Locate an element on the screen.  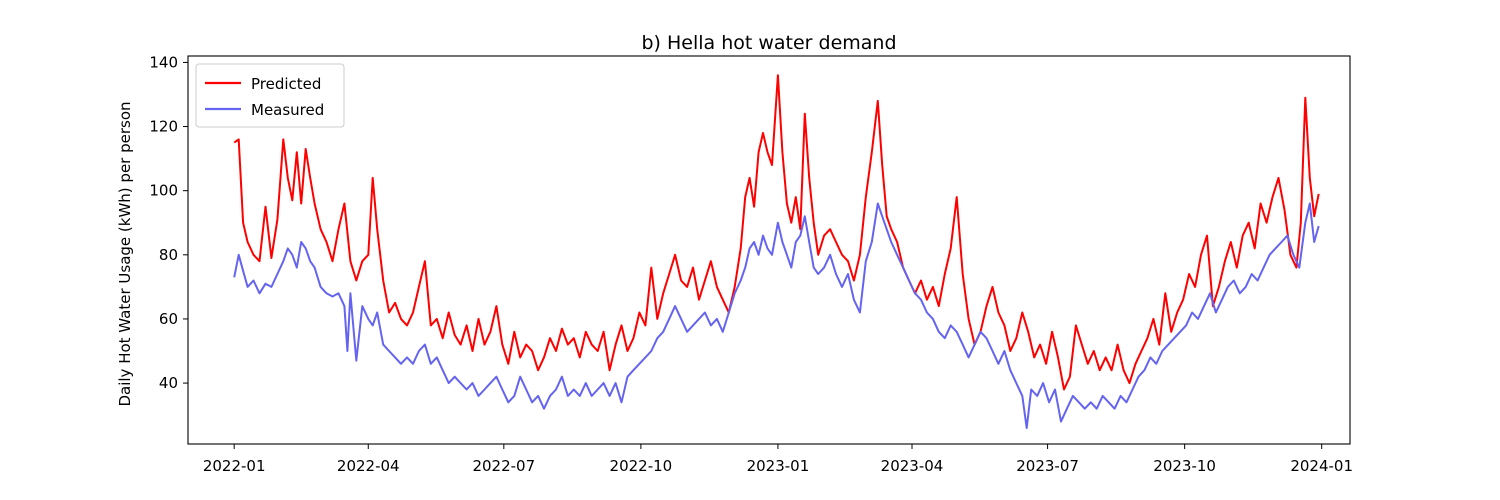
x-tick-label: 2023-07 is located at coordinates (1047, 466).